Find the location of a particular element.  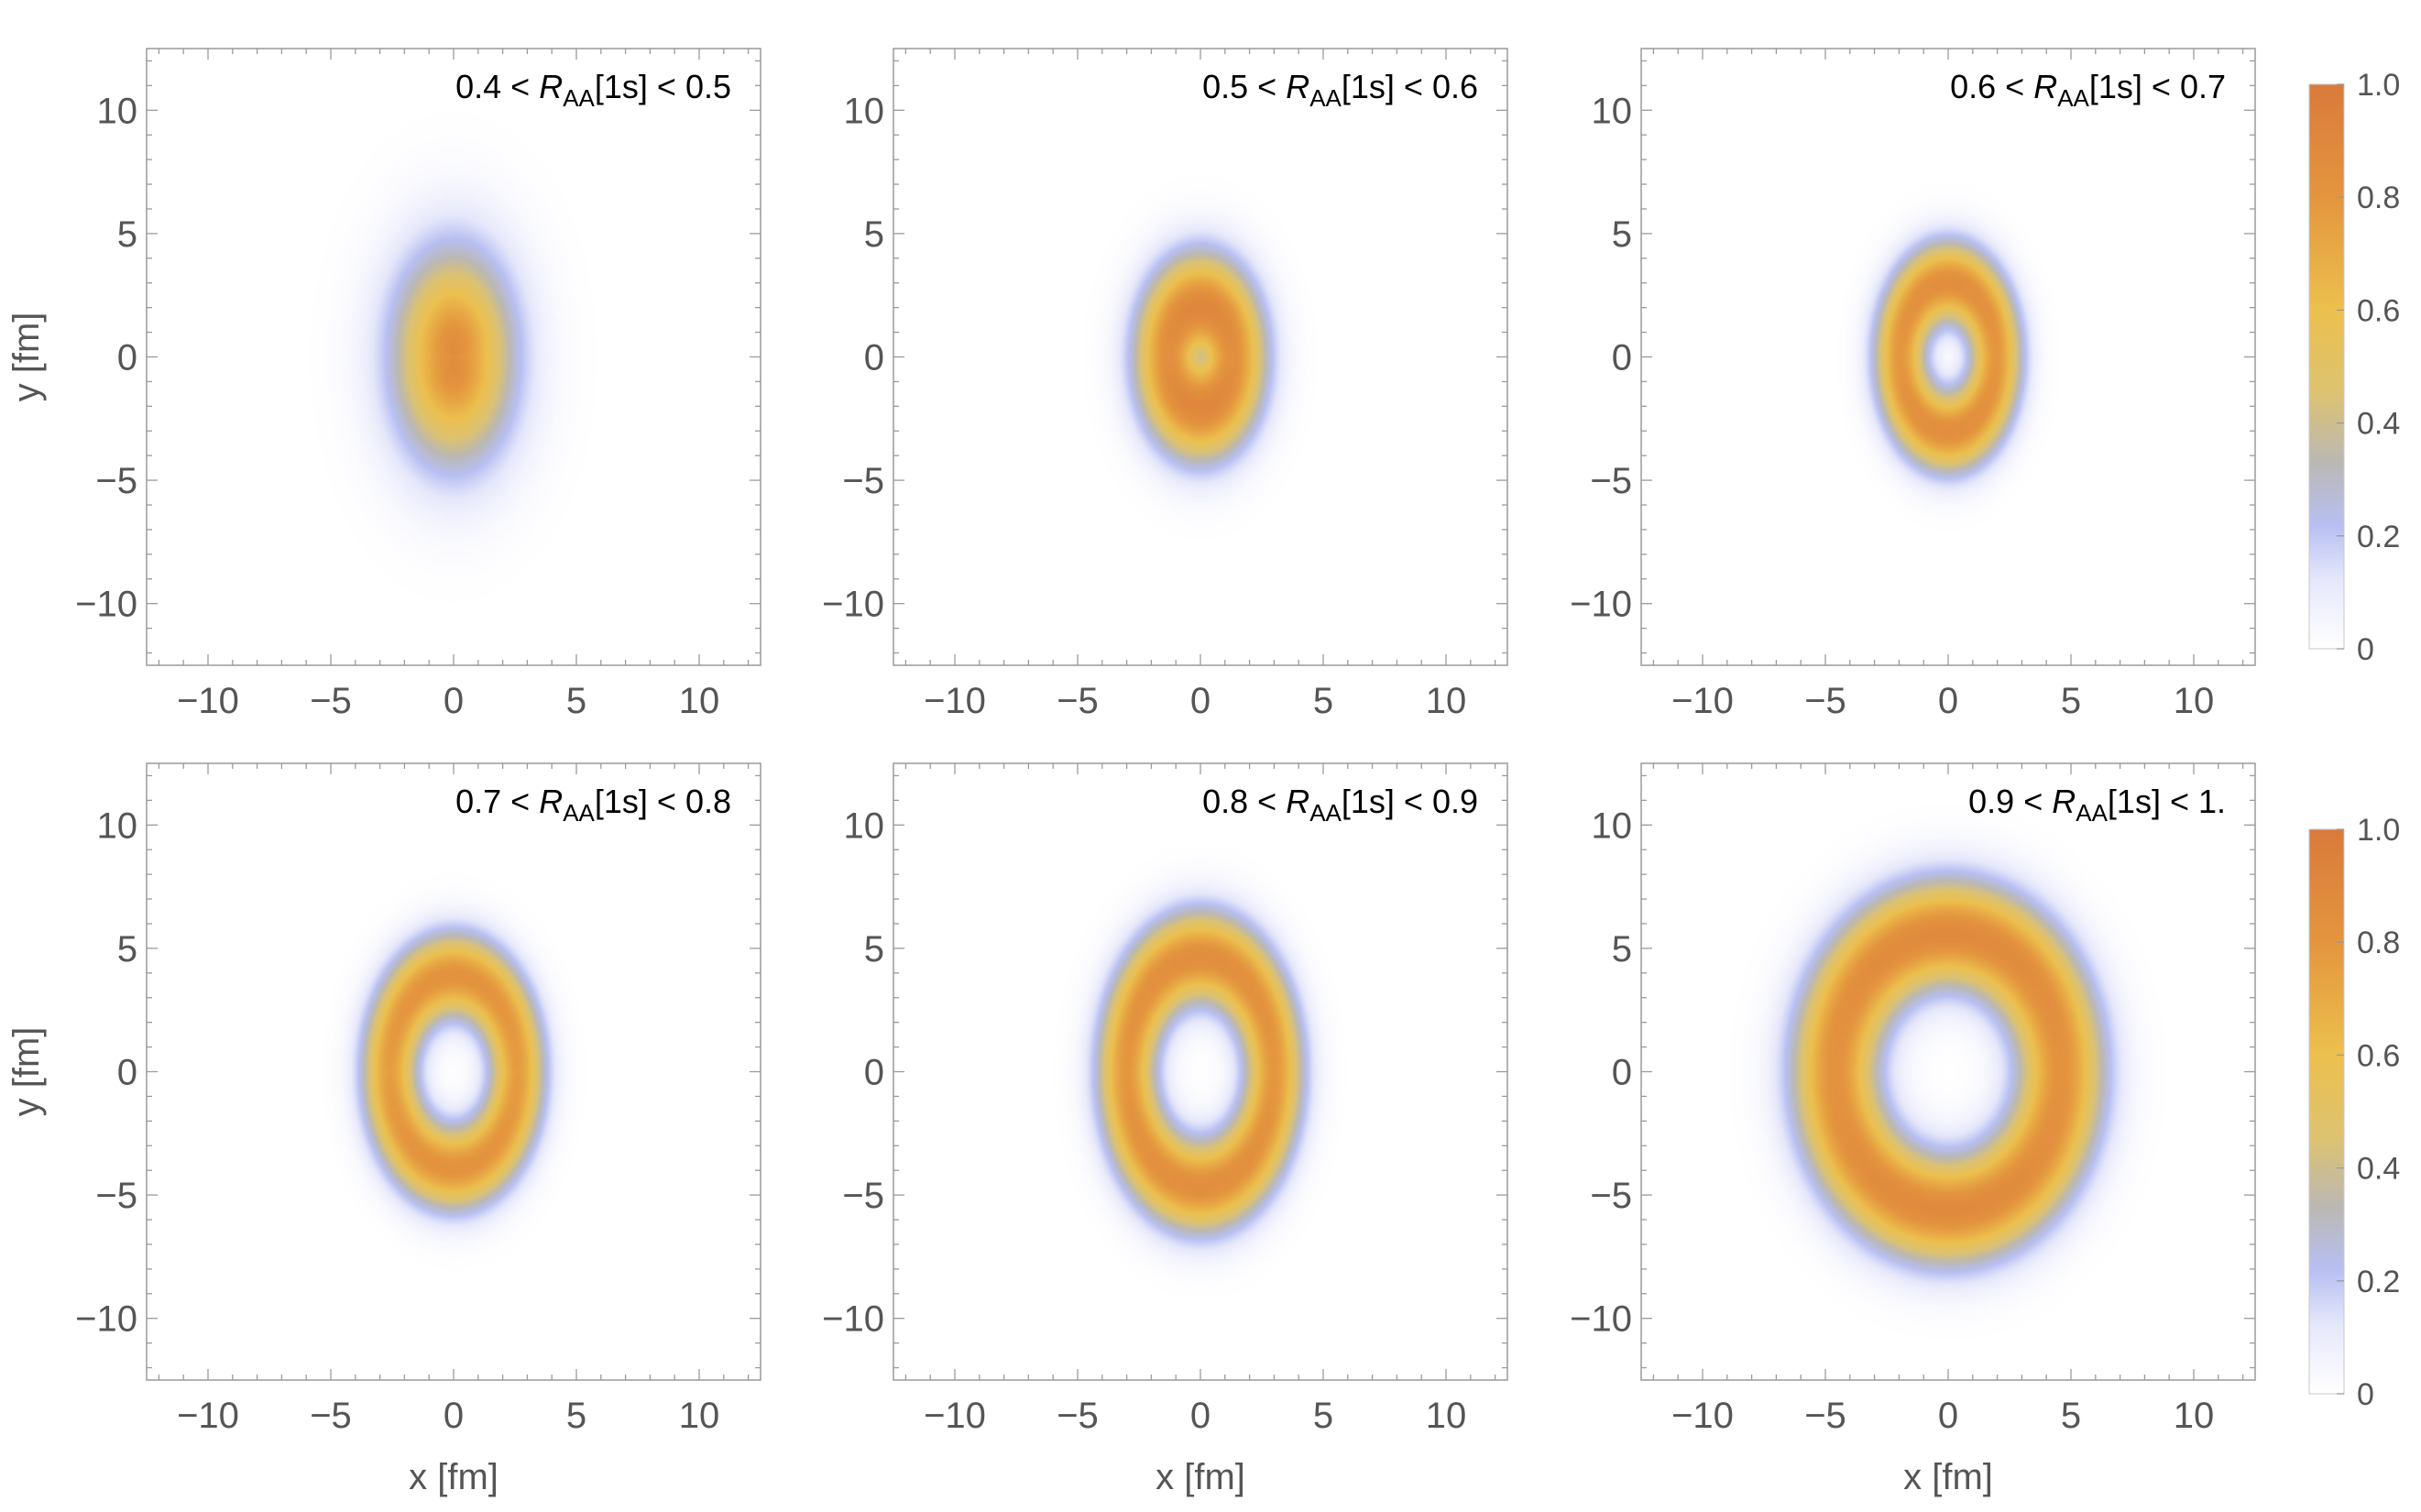

colorbars: 0 0.2 0.4 0.6 0.8 1.0 0 0.2 0.4 0.6 0.8 1.0 is located at coordinates (2354, 740).